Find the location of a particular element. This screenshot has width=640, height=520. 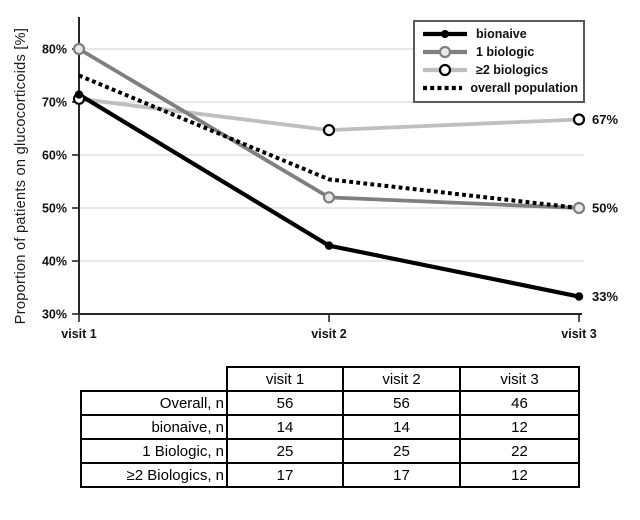

table-row-label: bionaive, n is located at coordinates (154, 427).